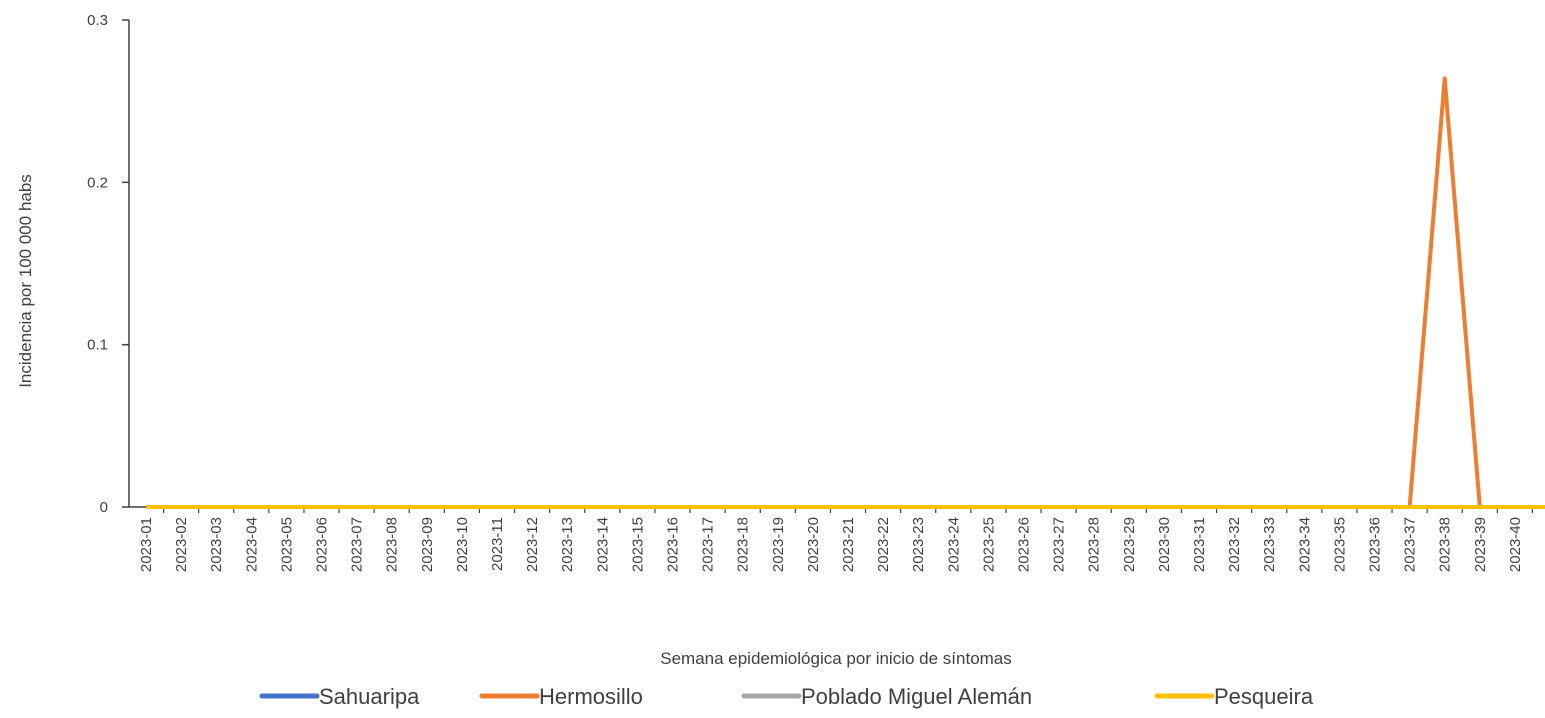 This screenshot has width=1545, height=718. I want to click on x-tick-label: 2023-35, so click(1339, 544).